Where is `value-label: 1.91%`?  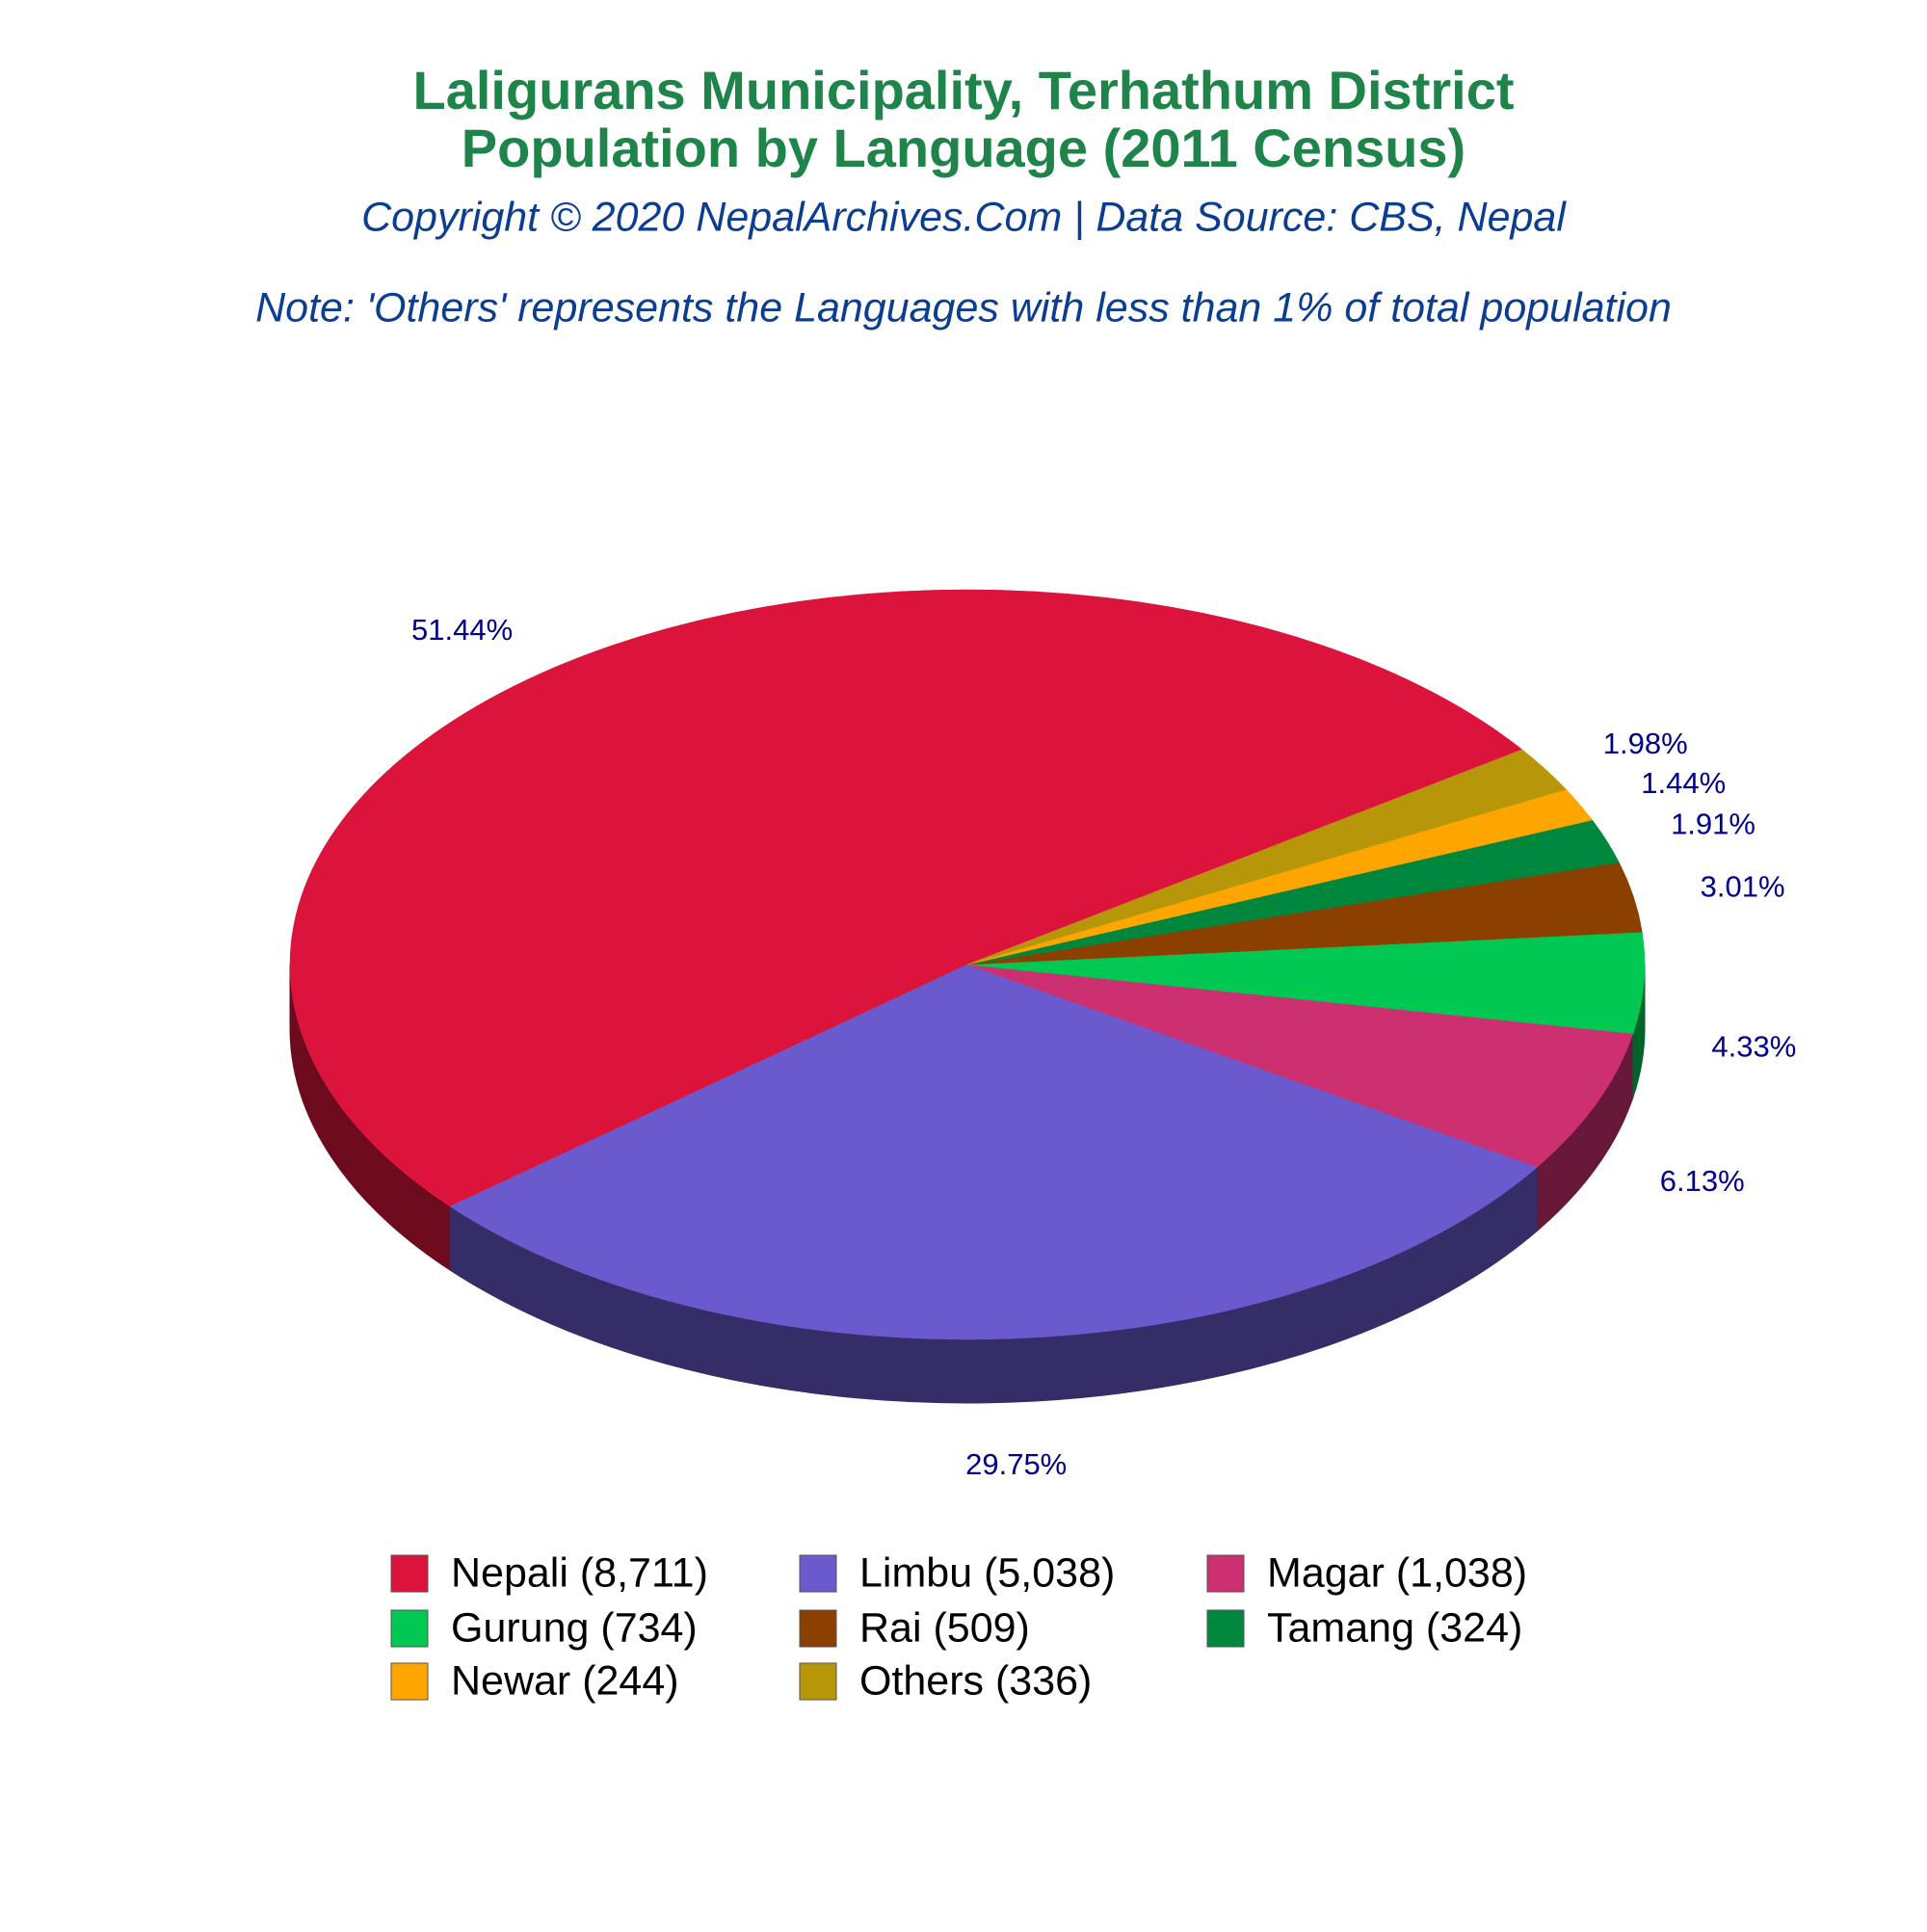
value-label: 1.91% is located at coordinates (1713, 824).